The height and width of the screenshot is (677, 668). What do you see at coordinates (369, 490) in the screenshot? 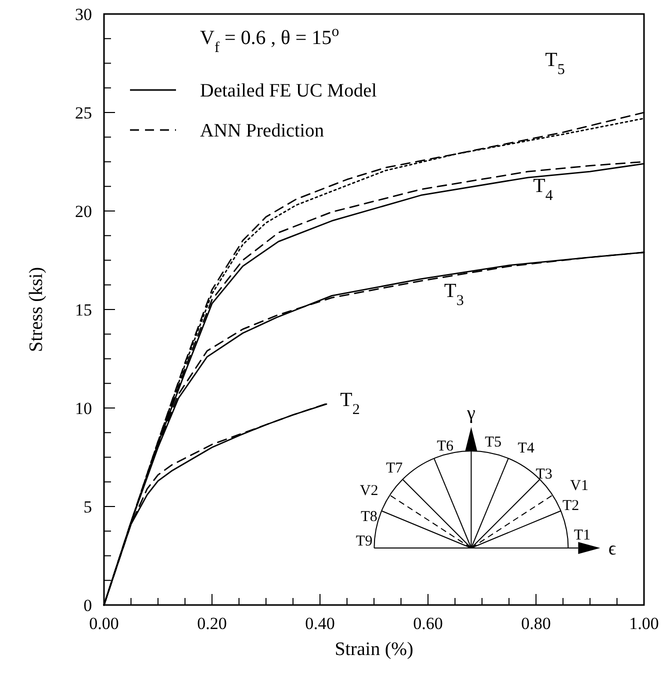
I see `annotation: V2` at bounding box center [369, 490].